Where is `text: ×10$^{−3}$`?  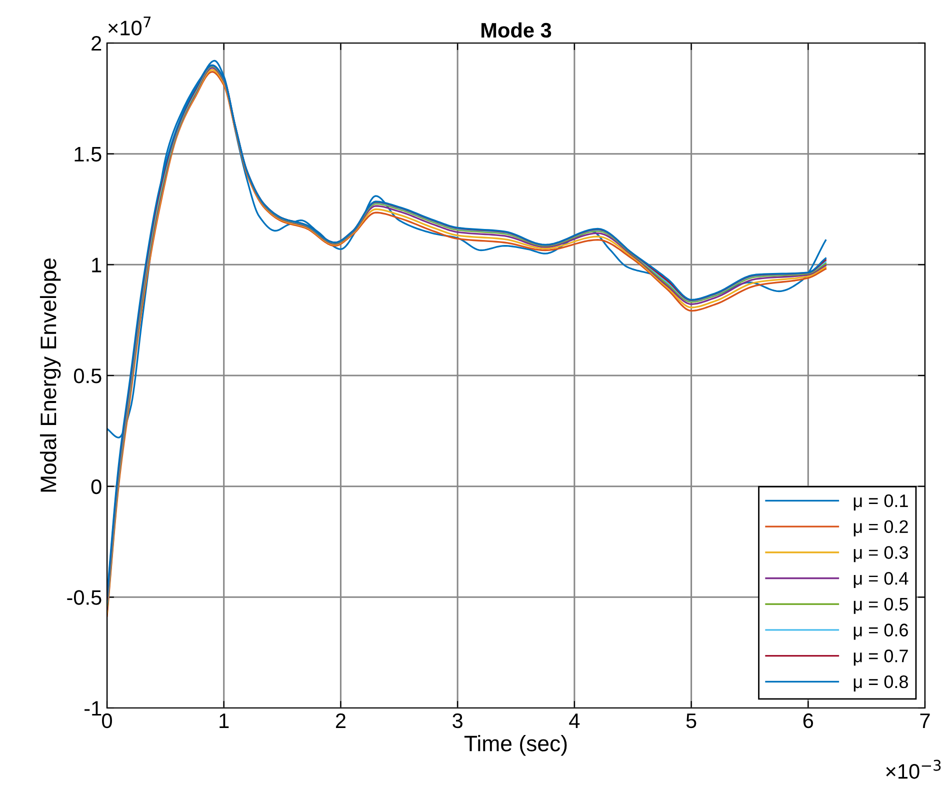
text: ×10$^{−3}$ is located at coordinates (913, 769).